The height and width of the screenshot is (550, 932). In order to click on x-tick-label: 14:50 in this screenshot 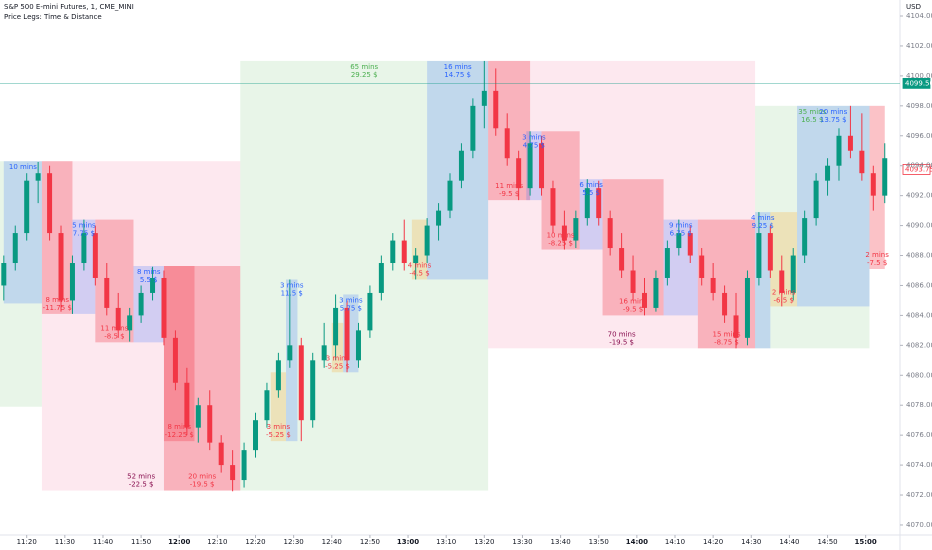, I will do `click(827, 542)`.